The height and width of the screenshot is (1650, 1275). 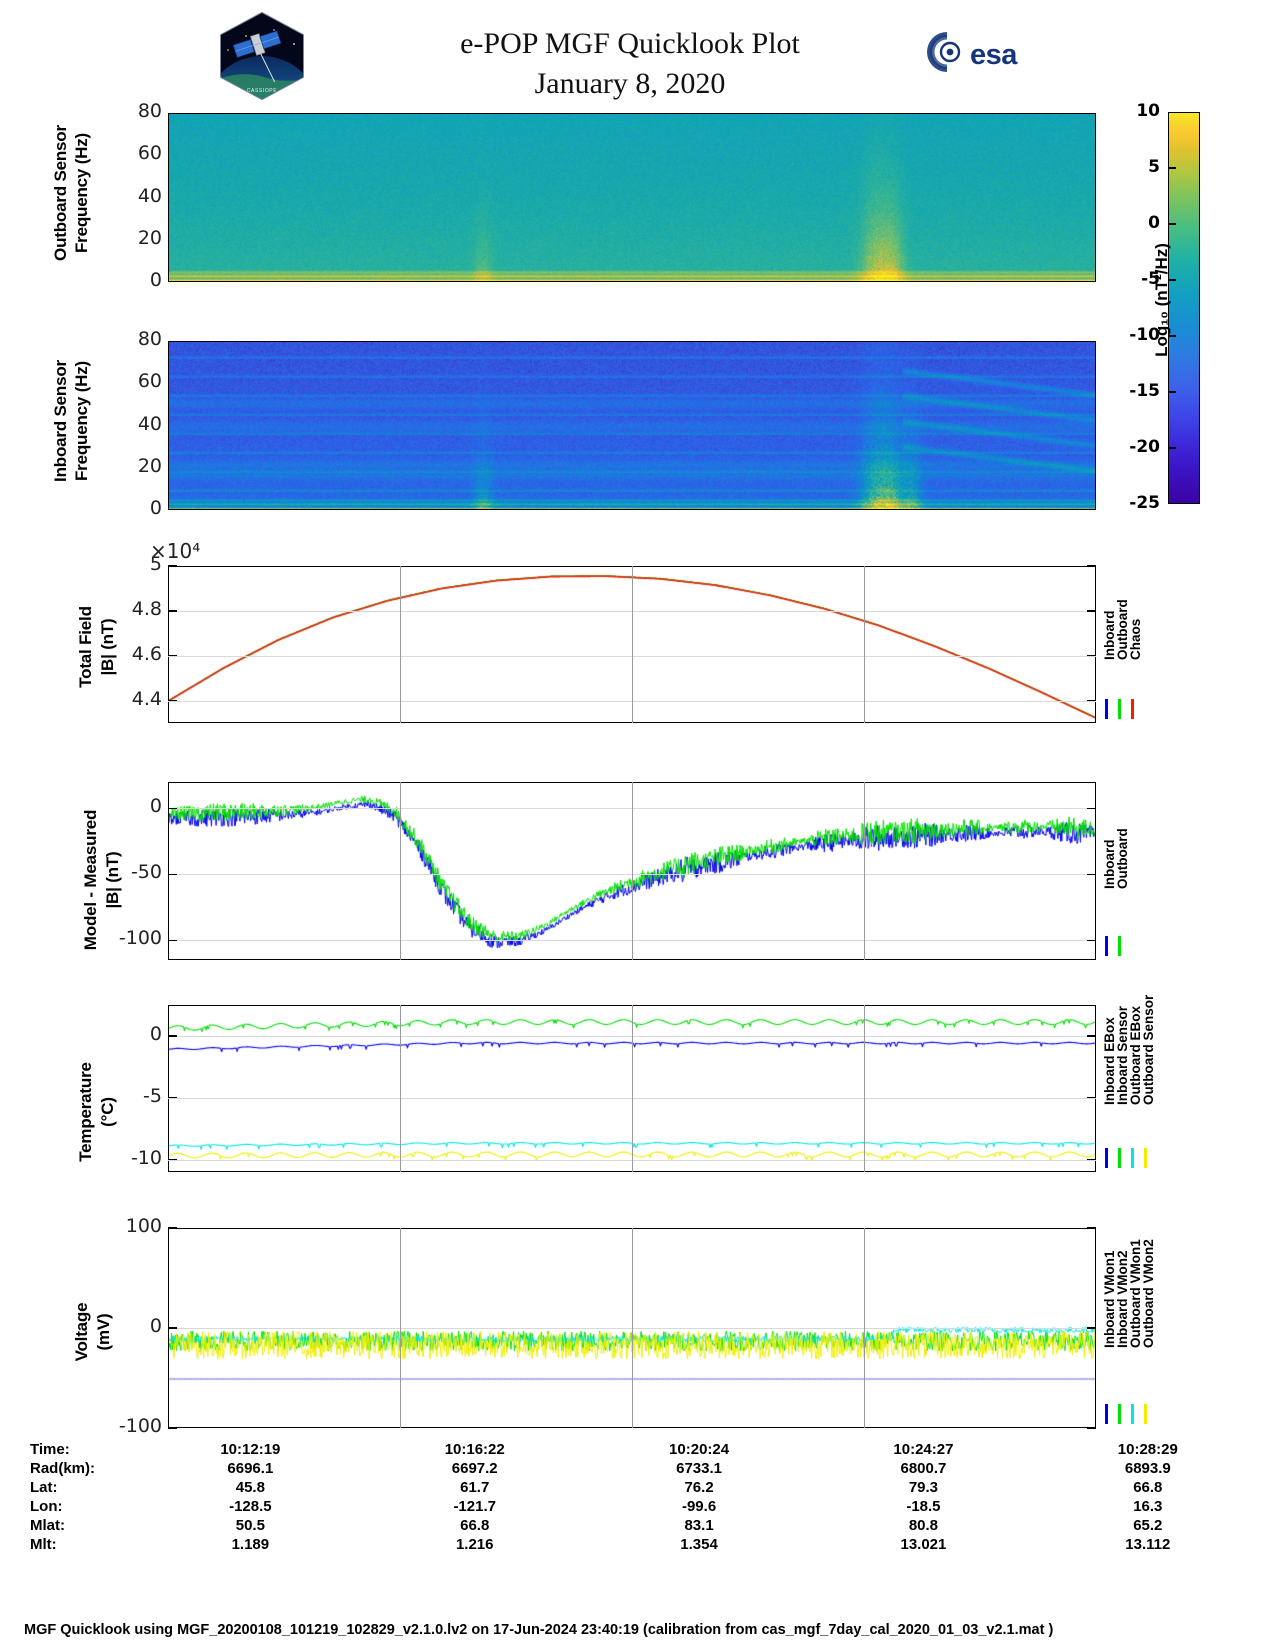 I want to click on table-cell: -128.5, so click(x=250, y=1506).